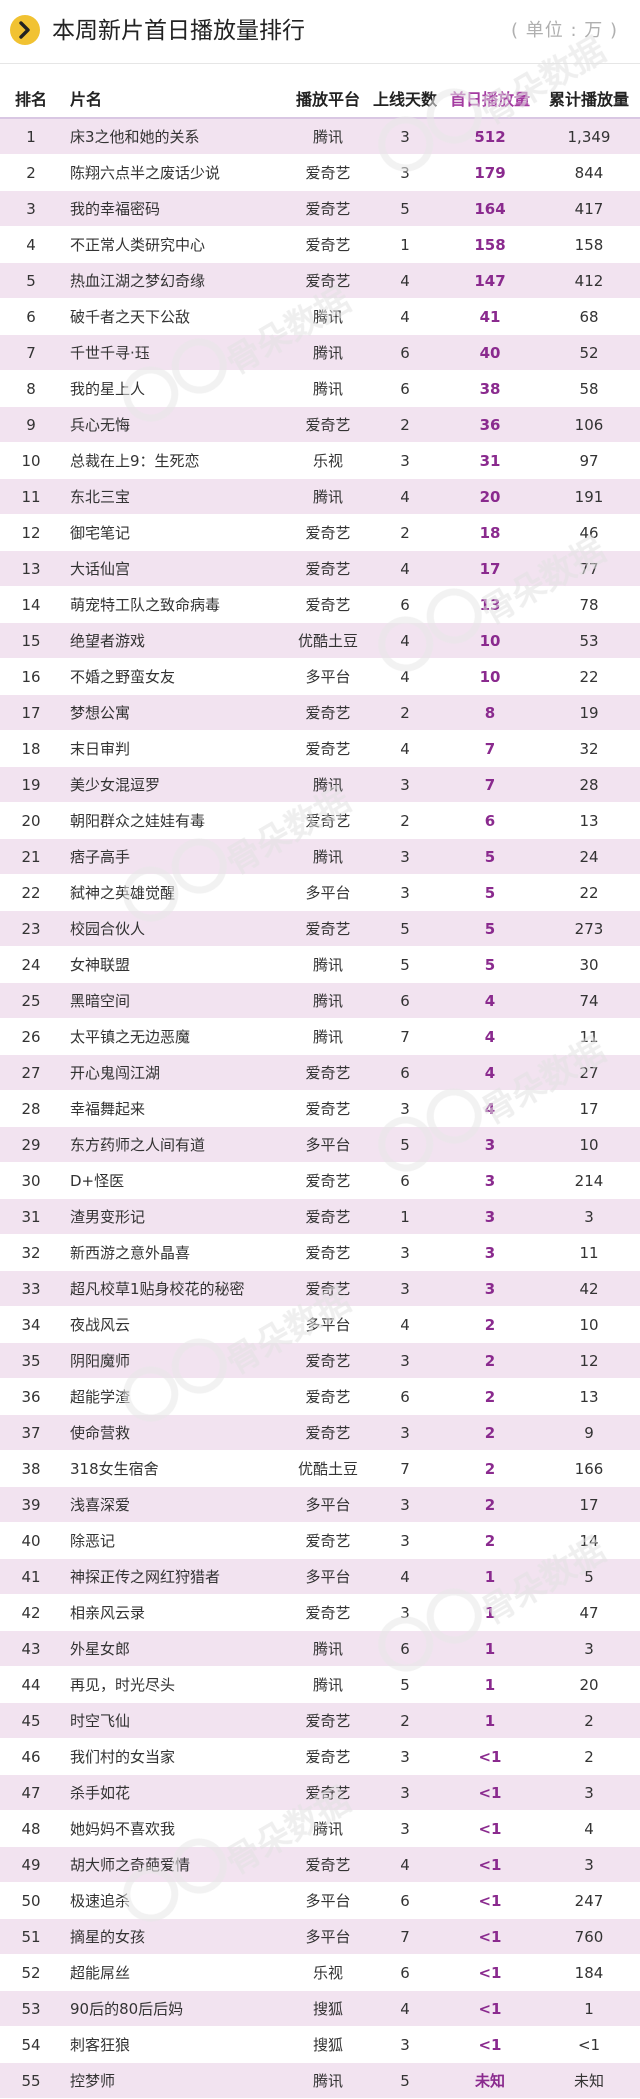 The height and width of the screenshot is (2099, 640). I want to click on cell-total-views: 191, so click(589, 496).